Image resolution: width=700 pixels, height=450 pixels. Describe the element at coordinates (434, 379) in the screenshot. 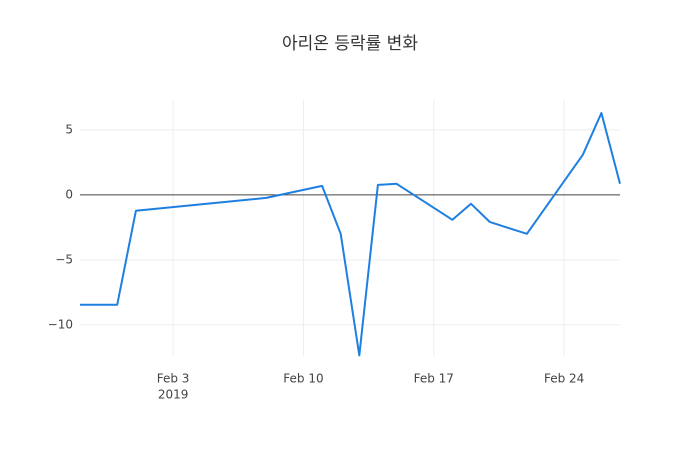

I see `x-tick-label: Feb 17` at that location.